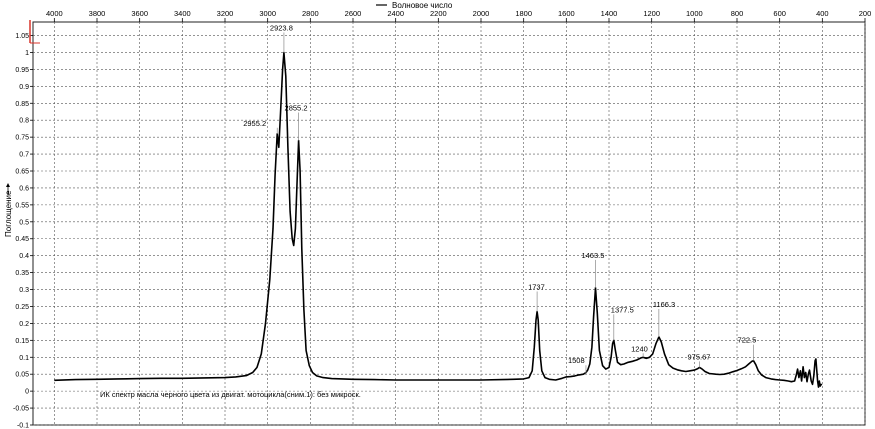  Describe the element at coordinates (296, 108) in the screenshot. I see `peak-label: 2855.2` at that location.